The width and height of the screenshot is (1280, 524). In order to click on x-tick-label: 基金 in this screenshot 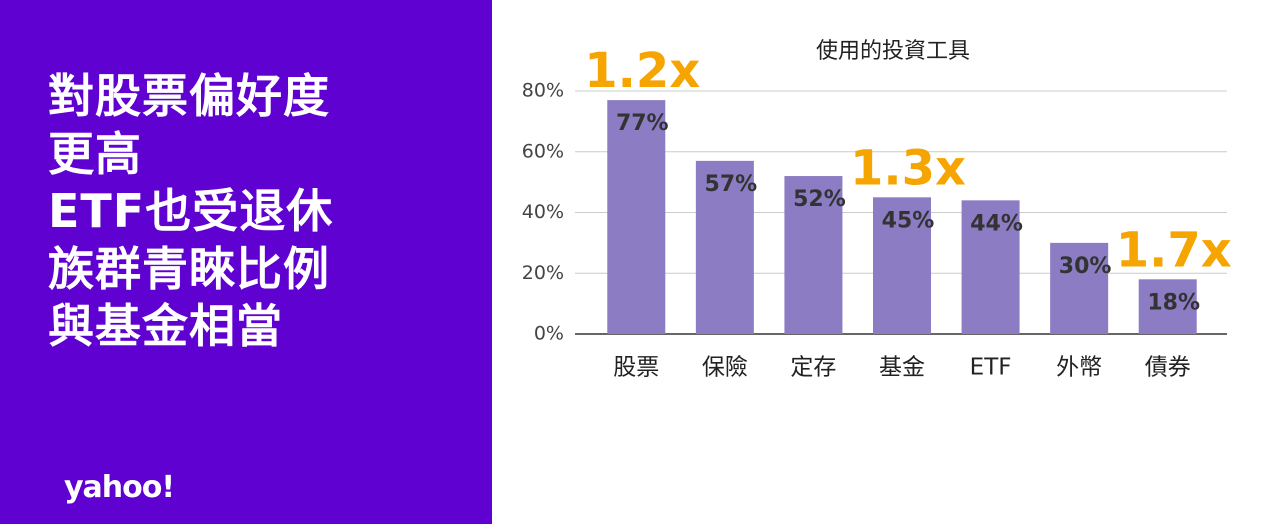, I will do `click(902, 368)`.